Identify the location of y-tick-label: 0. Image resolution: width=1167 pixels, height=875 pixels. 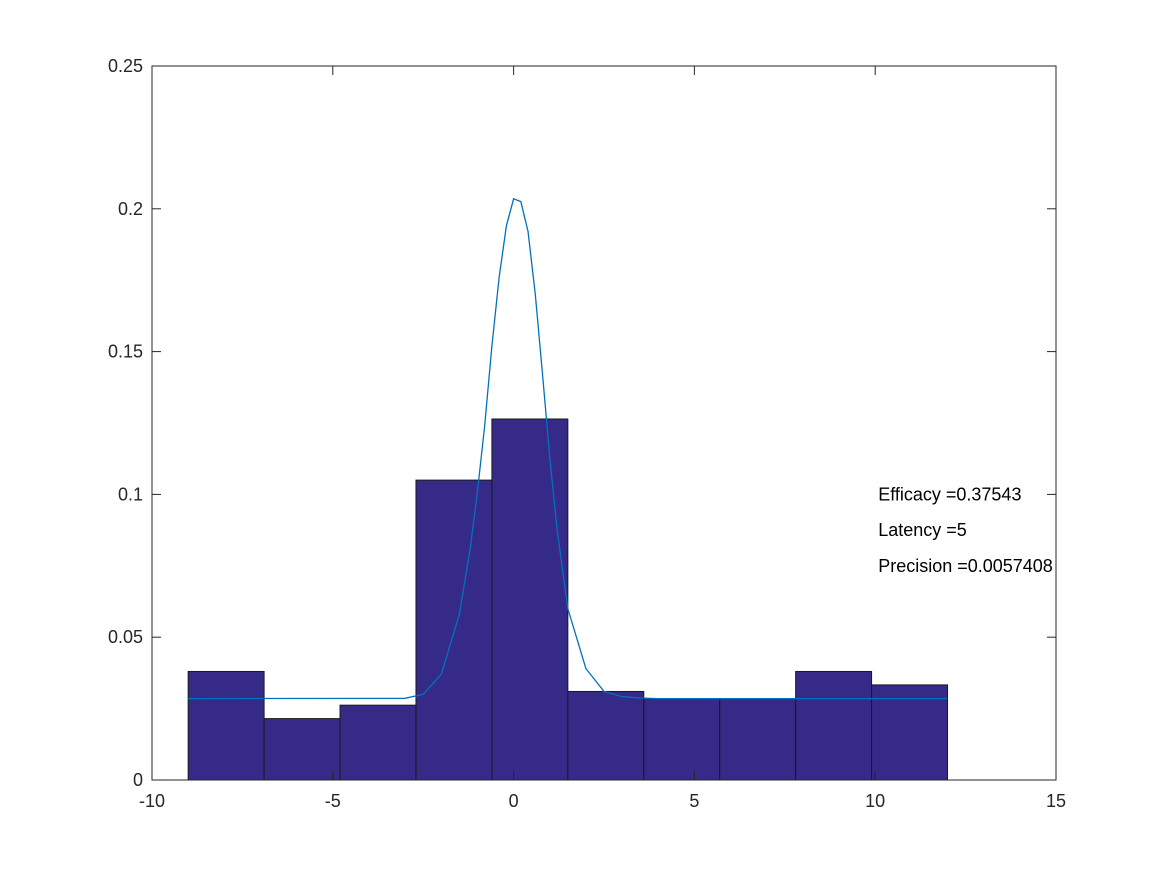
(138, 780).